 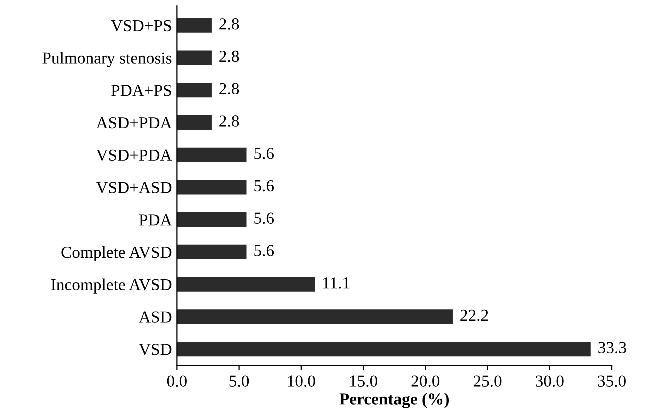 What do you see at coordinates (240, 382) in the screenshot?
I see `x-tick-label: 5.0` at bounding box center [240, 382].